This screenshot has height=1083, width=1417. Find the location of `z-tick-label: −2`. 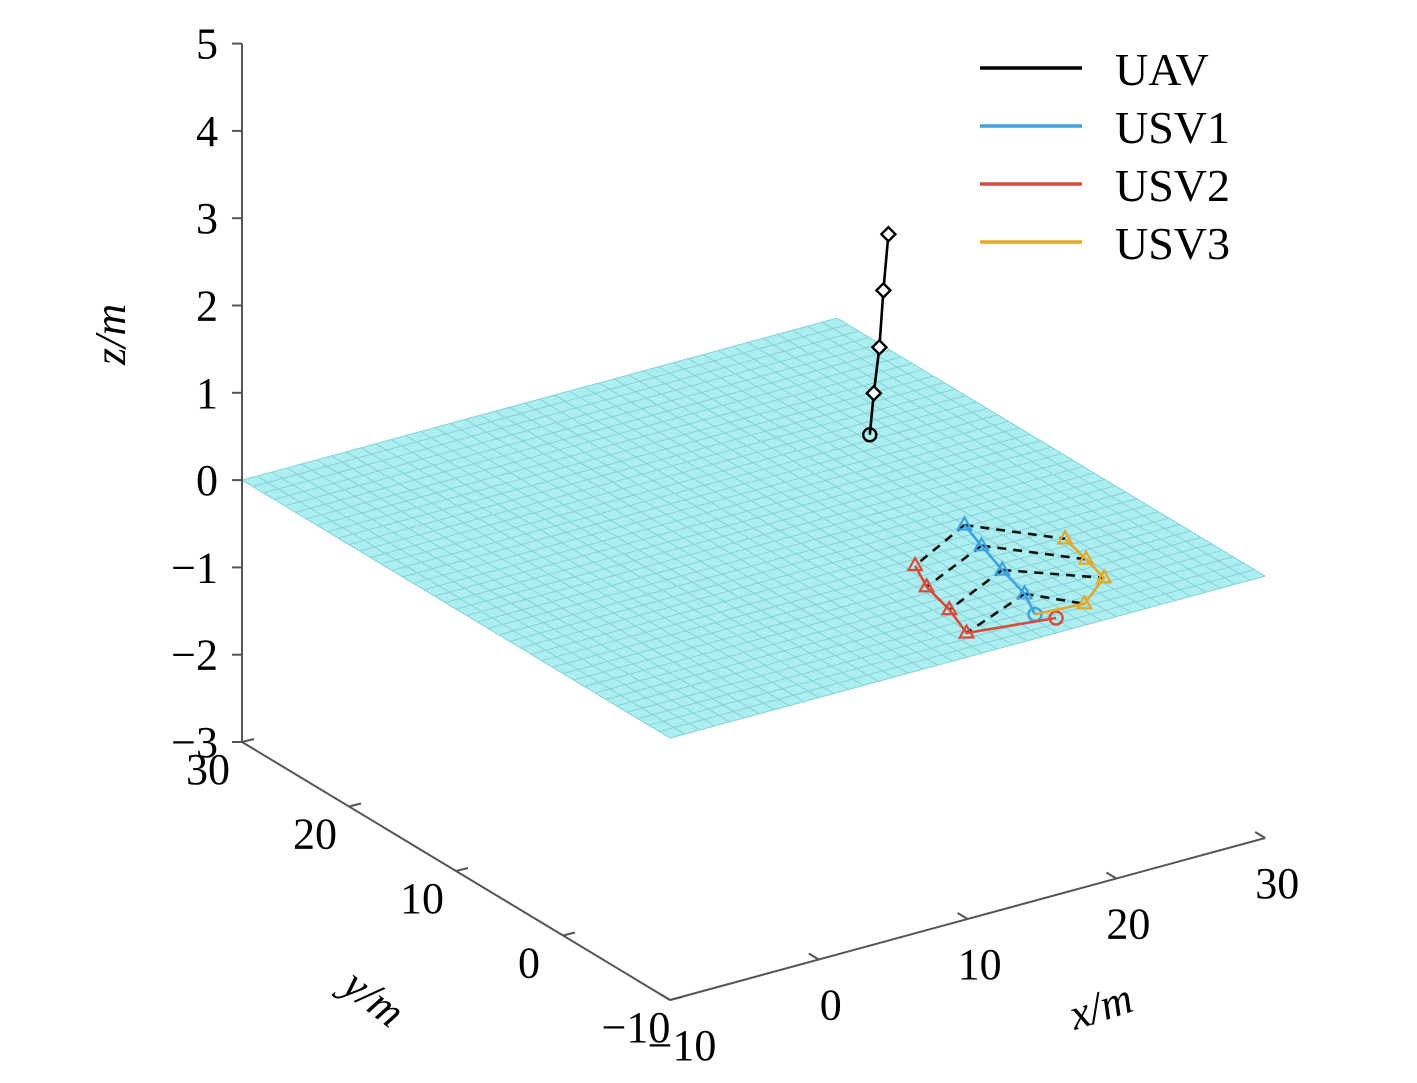

z-tick-label: −2 is located at coordinates (194, 655).